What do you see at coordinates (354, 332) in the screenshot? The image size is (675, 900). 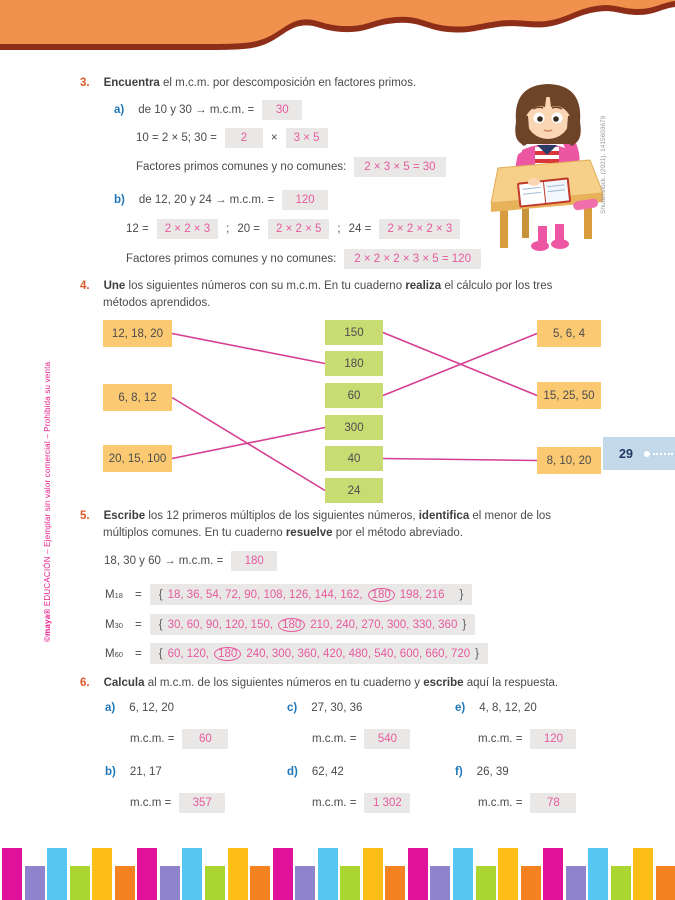 I see `match-middle-box: 150` at bounding box center [354, 332].